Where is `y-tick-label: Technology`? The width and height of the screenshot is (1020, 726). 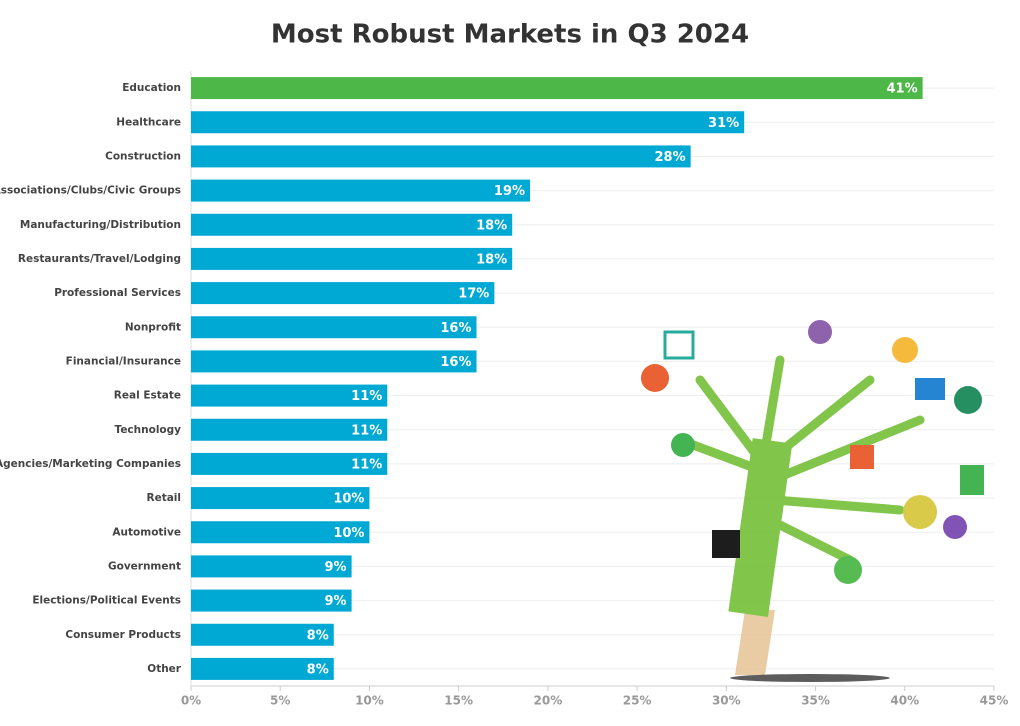 y-tick-label: Technology is located at coordinates (148, 430).